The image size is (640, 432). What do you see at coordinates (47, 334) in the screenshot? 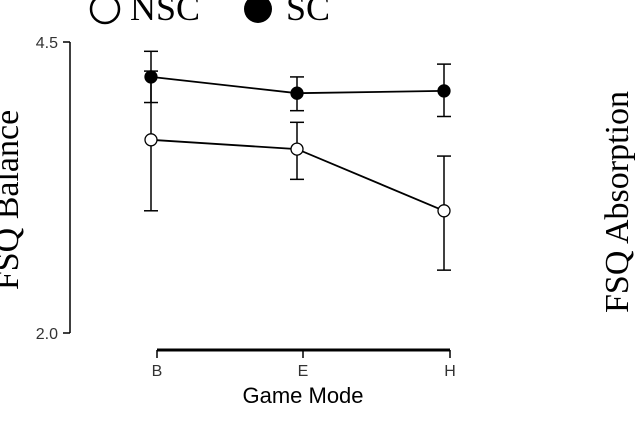
I see `y-tick-label-bottom: 2.0` at bounding box center [47, 334].